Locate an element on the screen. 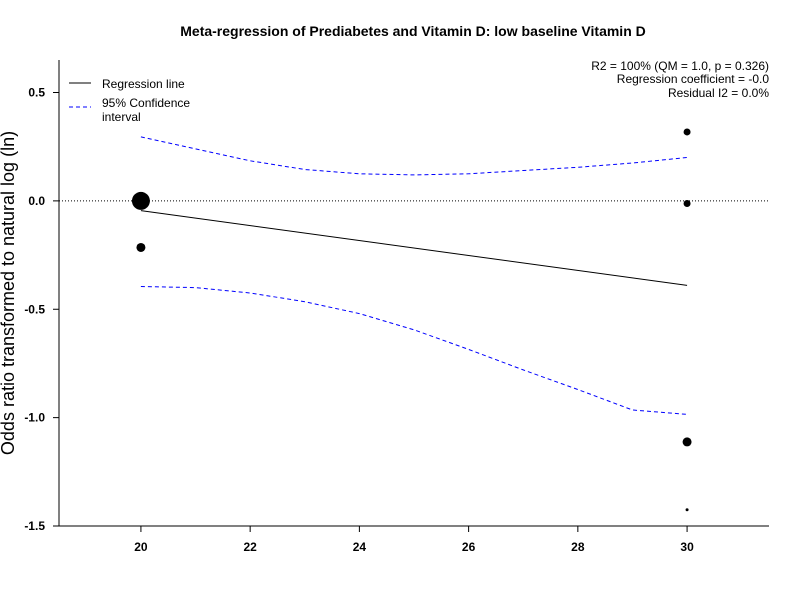 The height and width of the screenshot is (600, 800). x-tick-label: 28 is located at coordinates (578, 547).